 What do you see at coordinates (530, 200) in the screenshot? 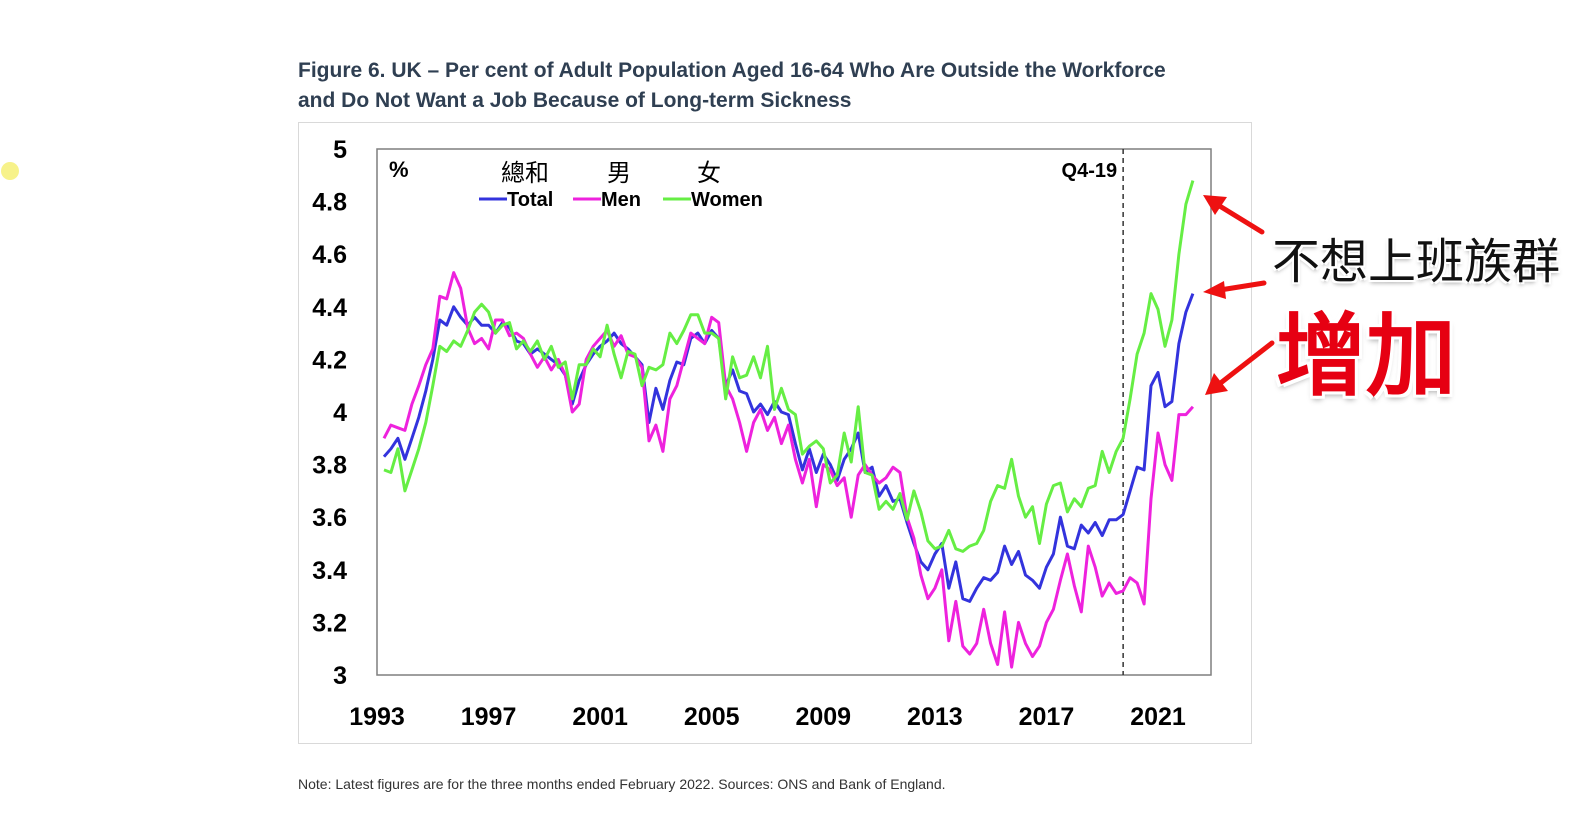
I see `legend-label-total: Total` at bounding box center [530, 200].